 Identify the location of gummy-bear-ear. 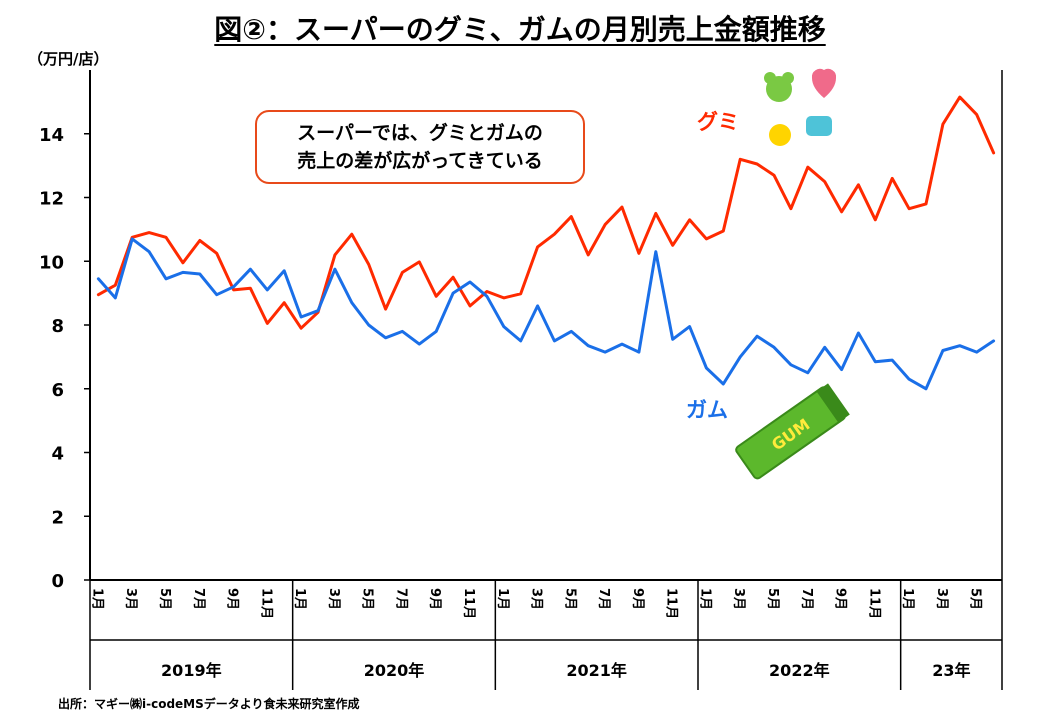
(770, 78).